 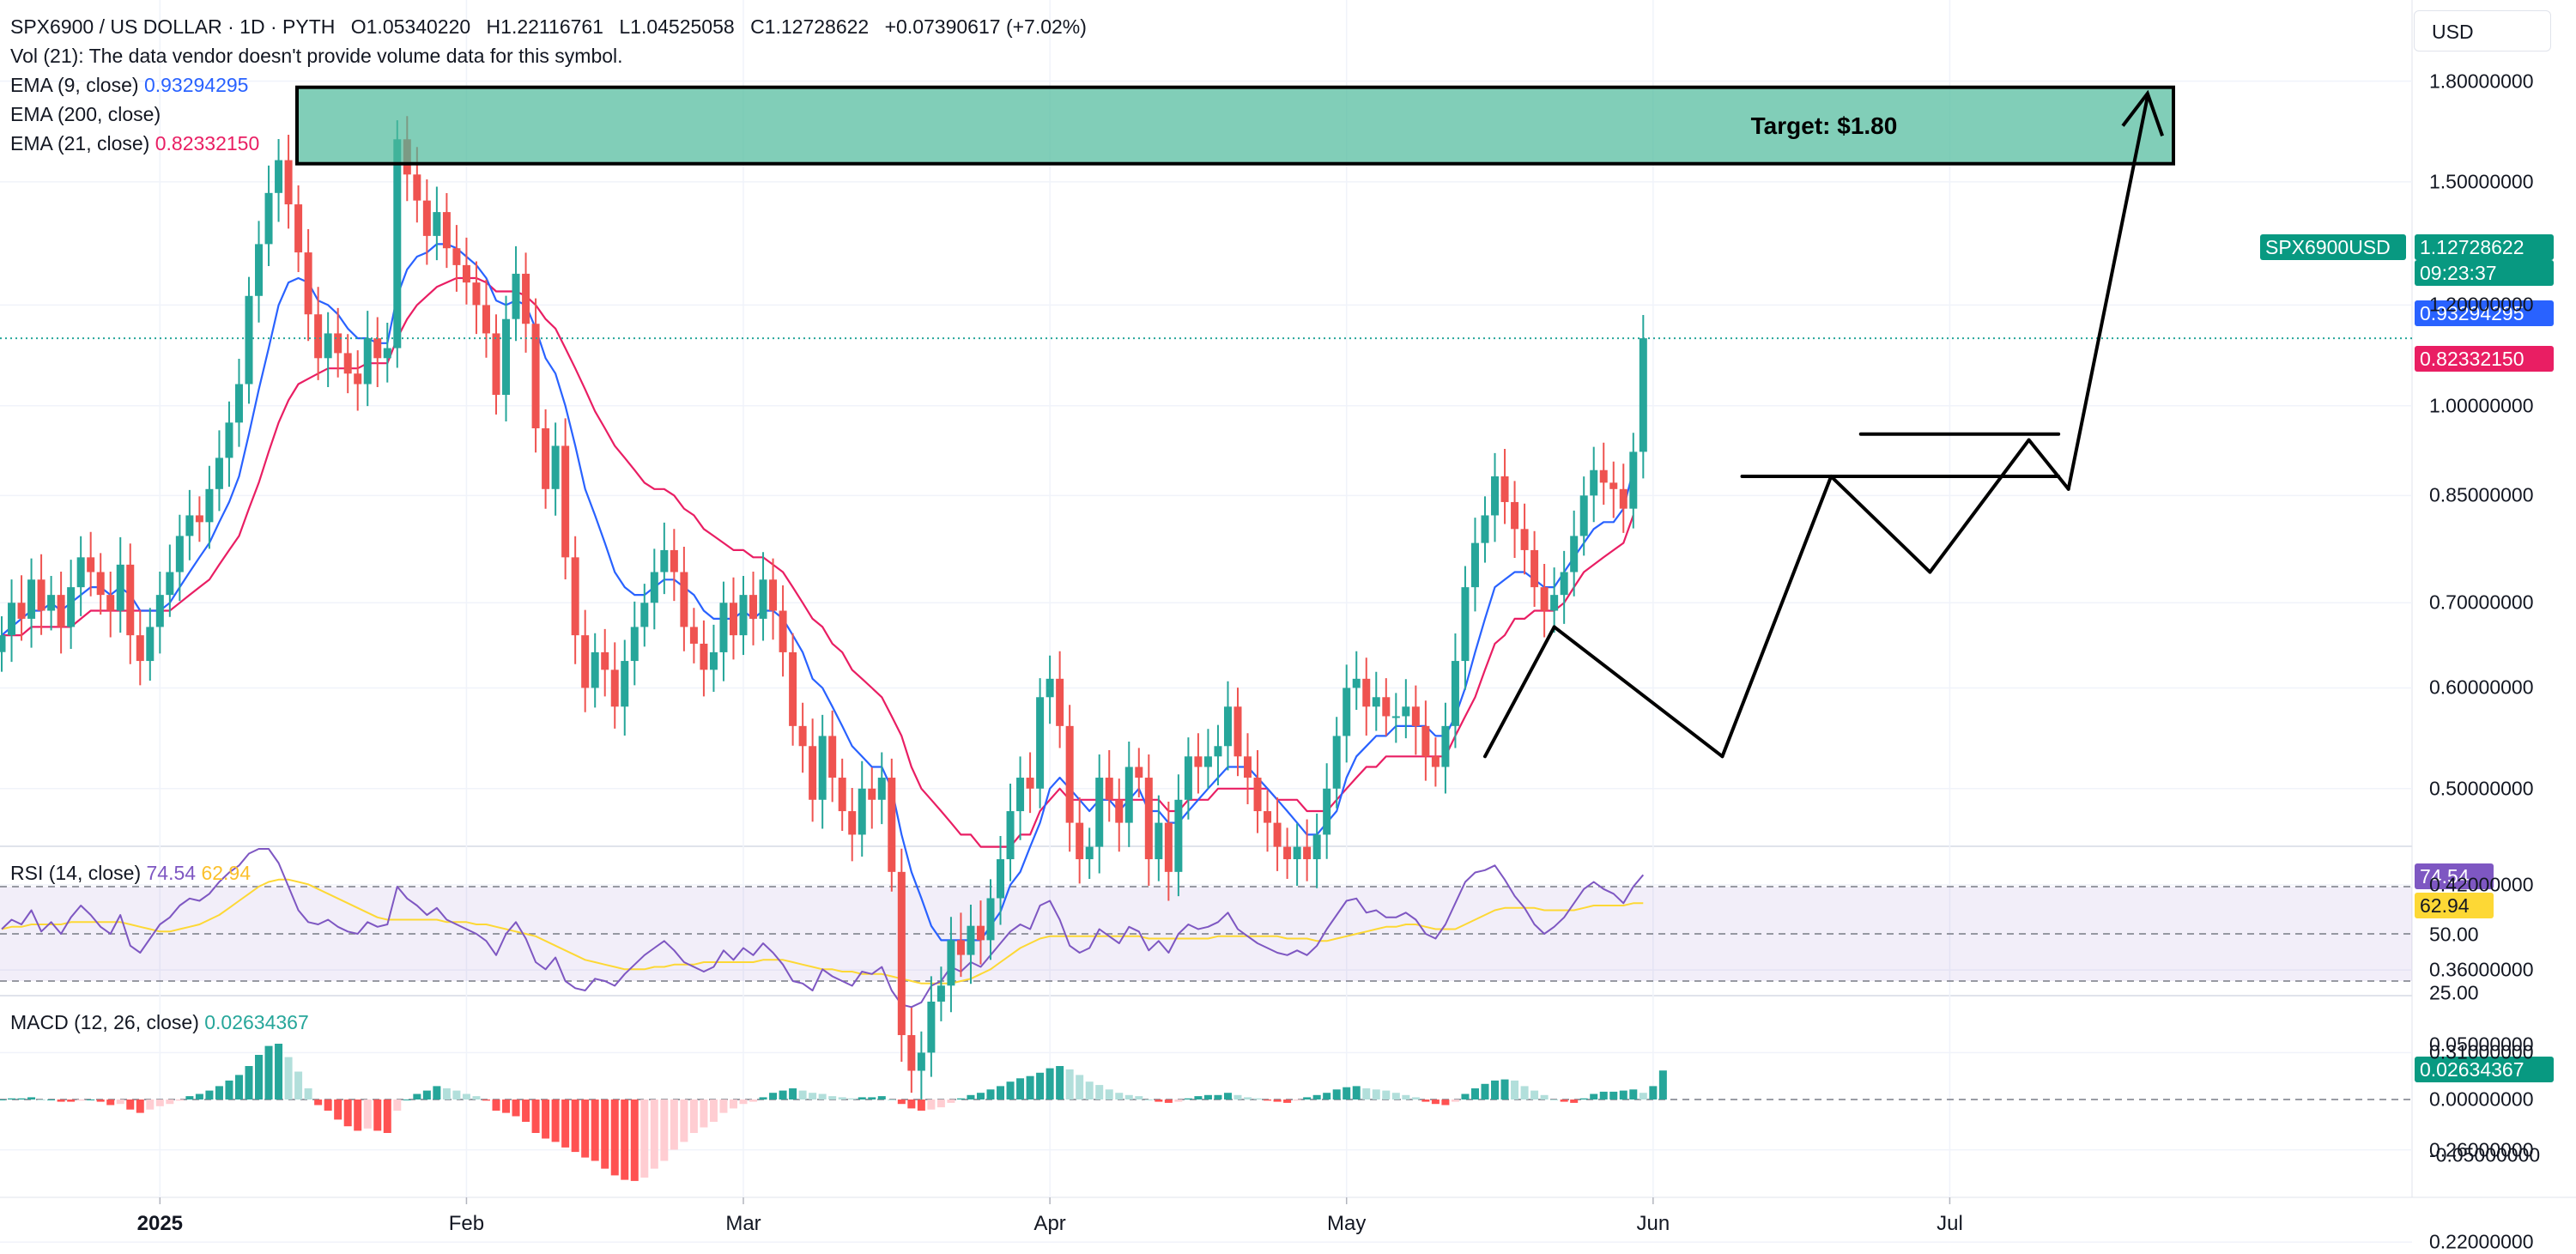 I want to click on currency-selector: USD, so click(x=2482, y=30).